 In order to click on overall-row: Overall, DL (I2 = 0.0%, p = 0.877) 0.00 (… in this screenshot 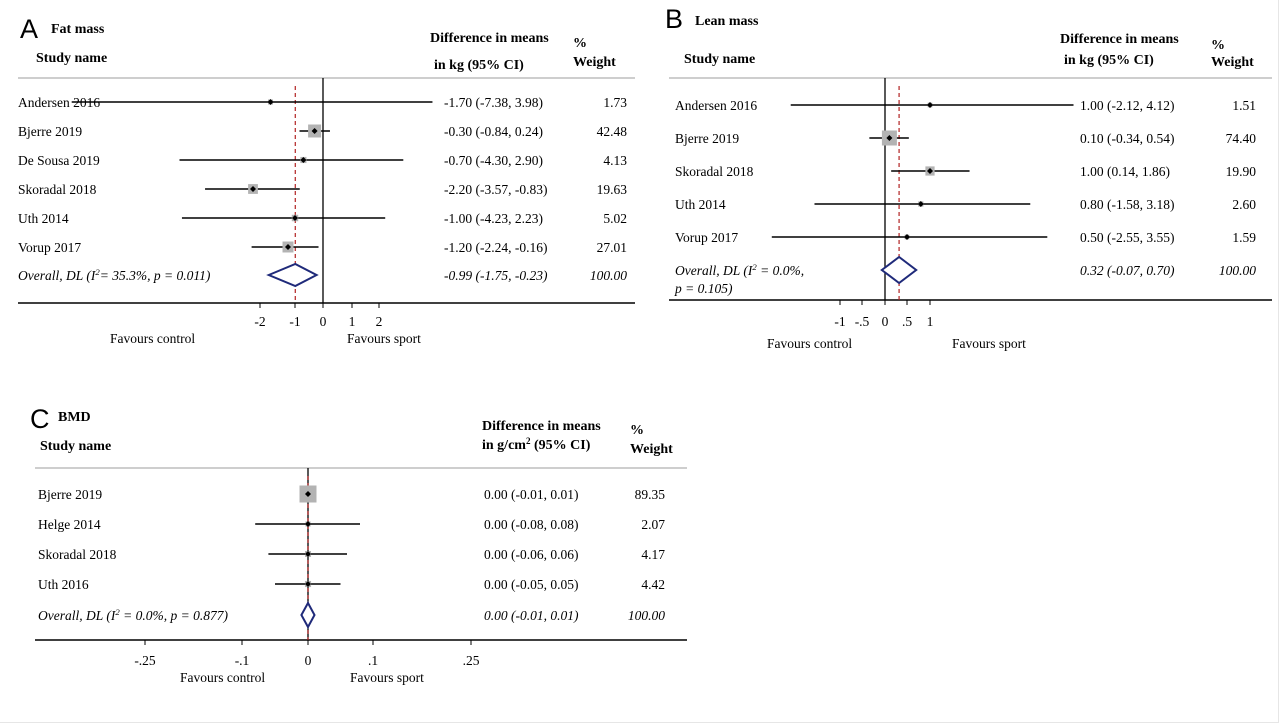, I will do `click(351, 615)`.